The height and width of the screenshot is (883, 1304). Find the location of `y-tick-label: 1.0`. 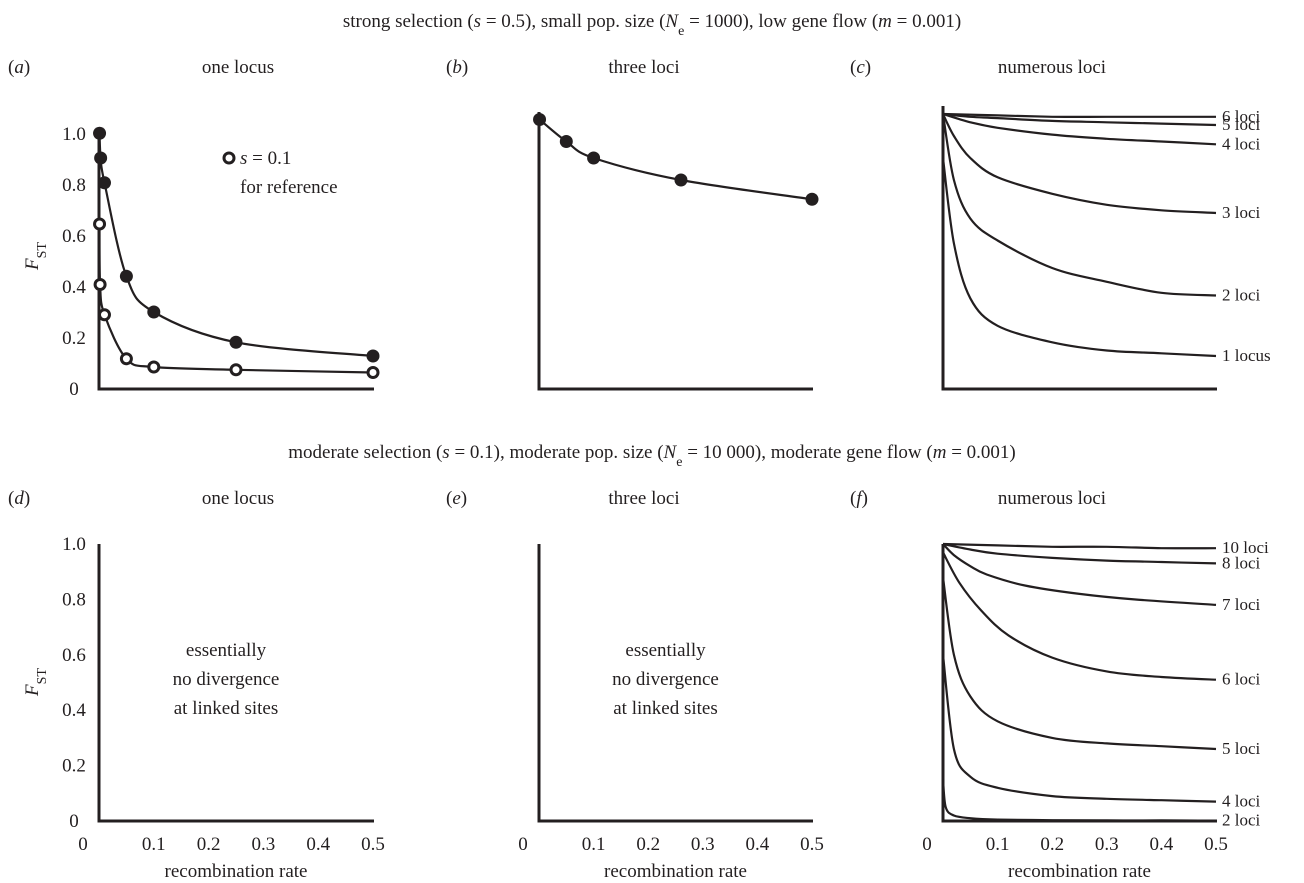

y-tick-label: 1.0 is located at coordinates (74, 544).